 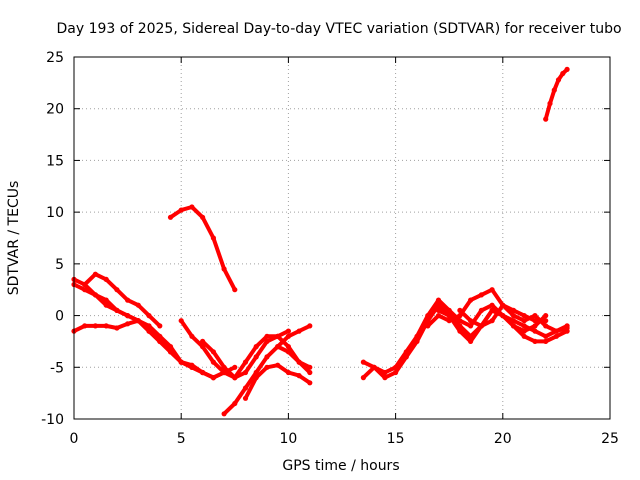 I want to click on x-tick-label: 15, so click(x=396, y=439).